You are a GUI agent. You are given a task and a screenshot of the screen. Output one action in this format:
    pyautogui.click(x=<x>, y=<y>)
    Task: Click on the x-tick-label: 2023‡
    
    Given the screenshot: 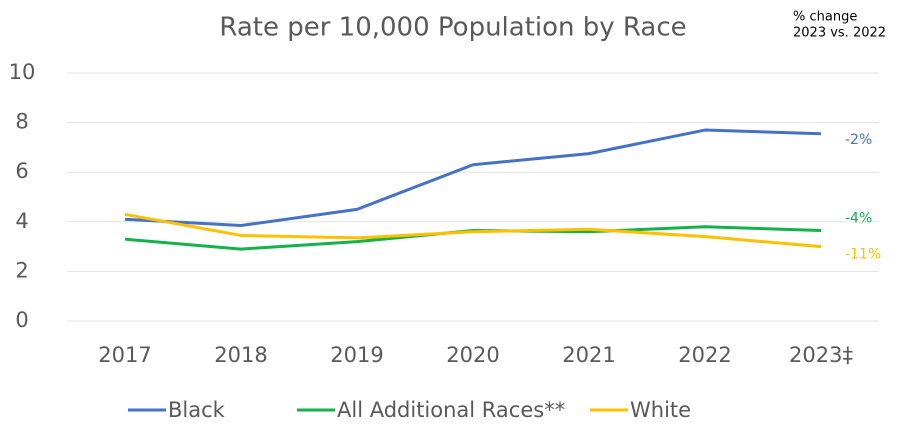 What is the action you would take?
    pyautogui.click(x=821, y=355)
    